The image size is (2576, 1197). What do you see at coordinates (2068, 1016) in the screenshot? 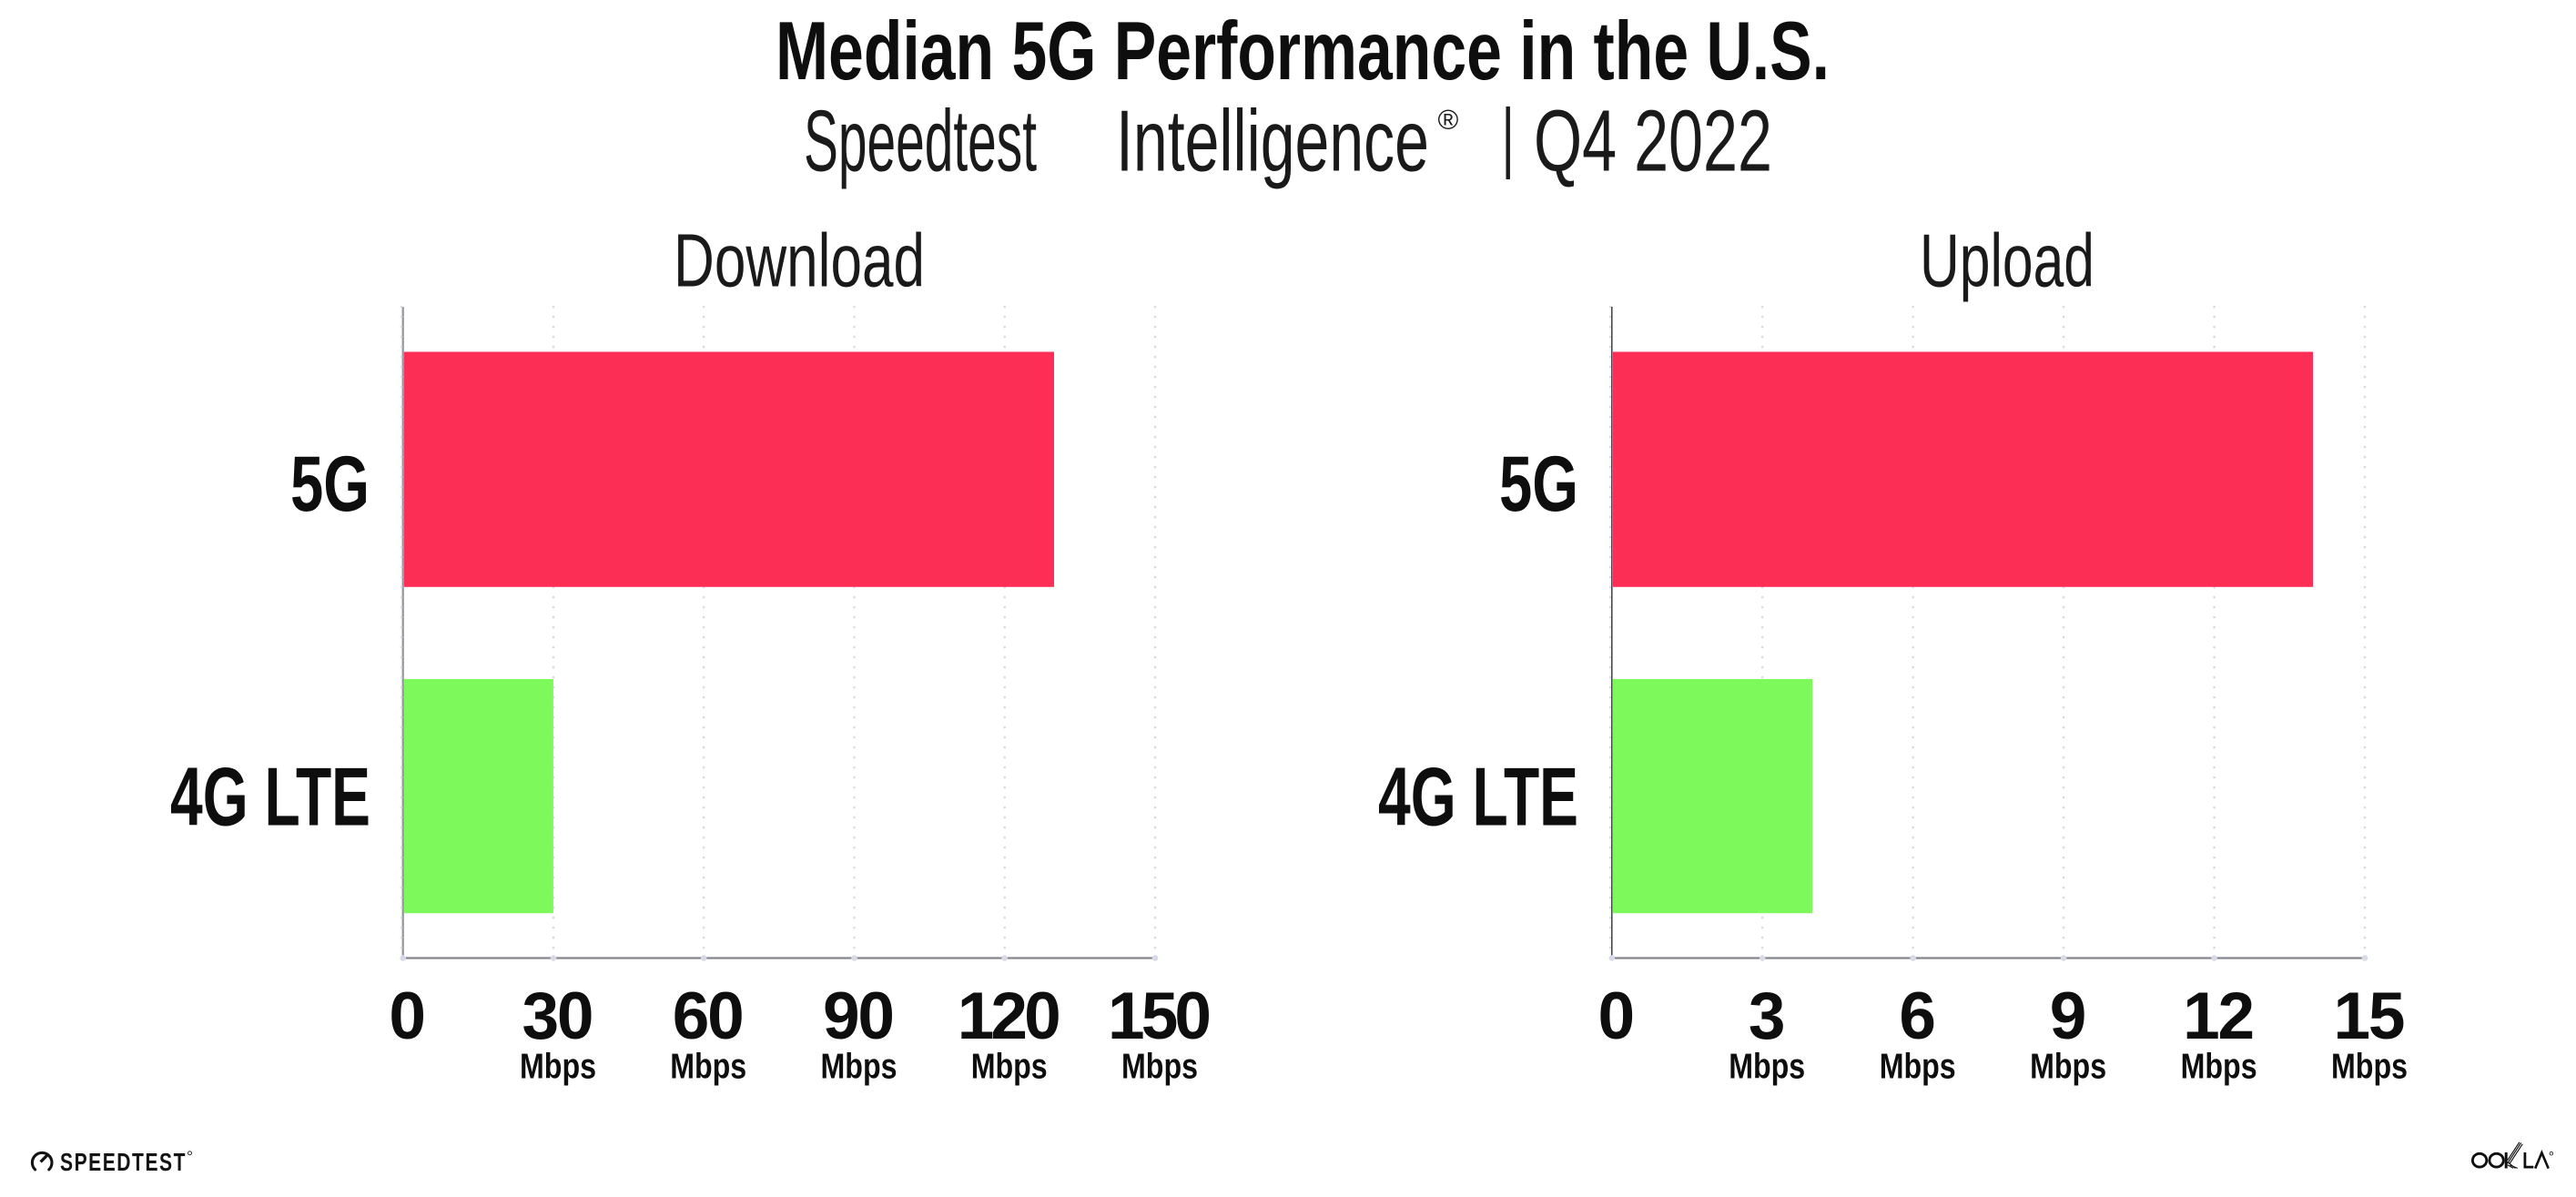
I see `svg-text: 9` at bounding box center [2068, 1016].